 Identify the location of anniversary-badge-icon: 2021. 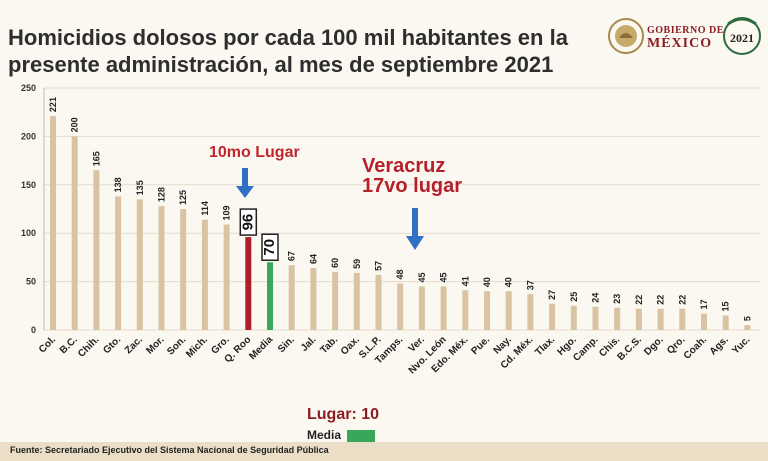
(742, 36).